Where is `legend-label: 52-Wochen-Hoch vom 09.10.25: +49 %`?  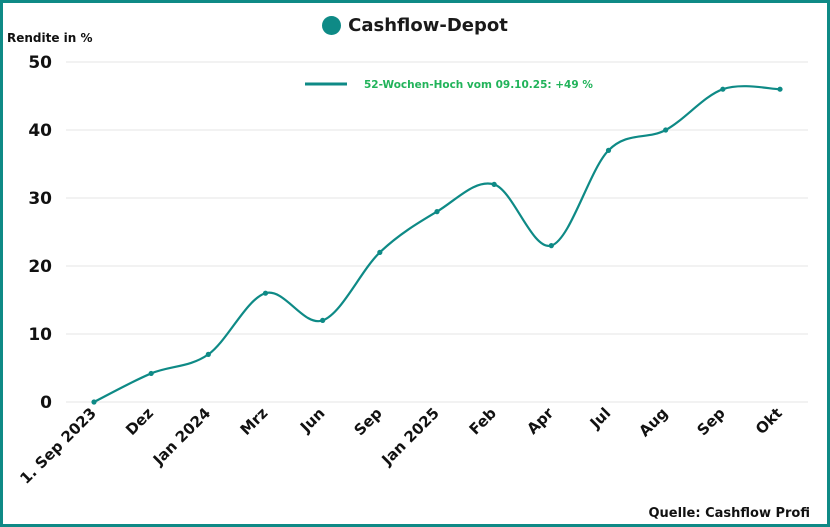
legend-label: 52-Wochen-Hoch vom 09.10.25: +49 % is located at coordinates (478, 85).